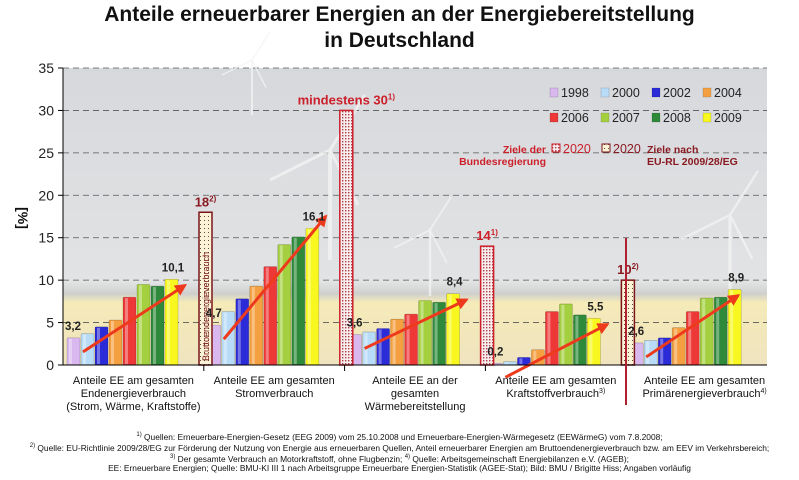 This screenshot has width=799, height=480. I want to click on bar-2007-cat4, so click(706, 331).